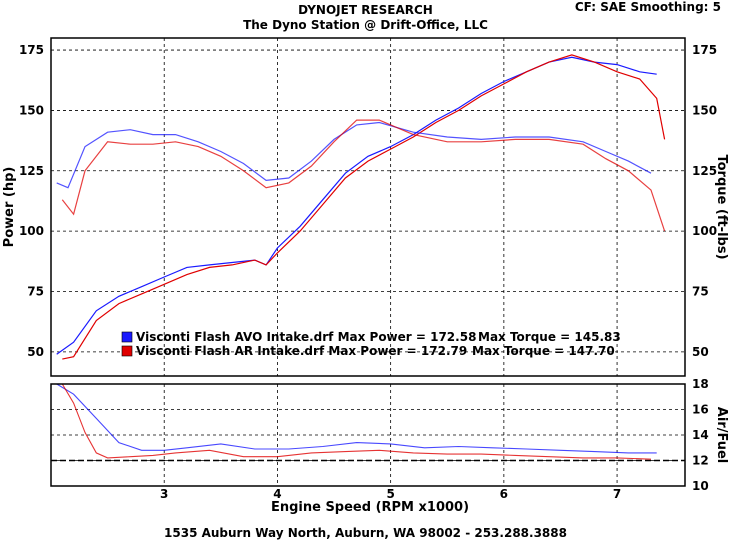 The height and width of the screenshot is (540, 731). I want to click on tick-label-rpm: 6, so click(504, 494).